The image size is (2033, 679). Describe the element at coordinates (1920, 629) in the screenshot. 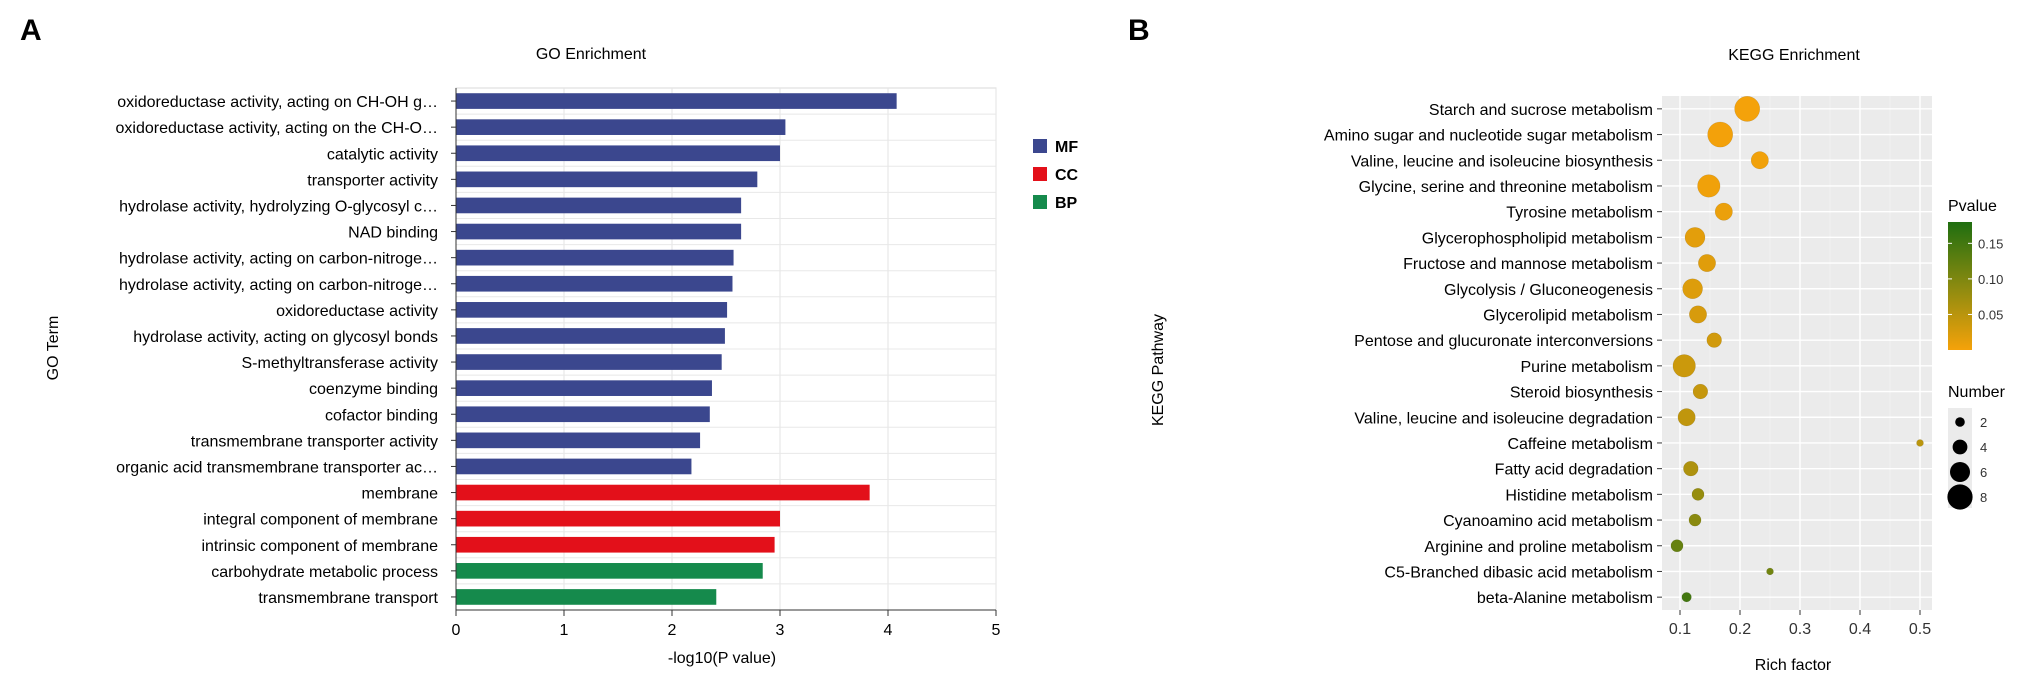

I see `kegg-x-tick-label: 0.5` at that location.